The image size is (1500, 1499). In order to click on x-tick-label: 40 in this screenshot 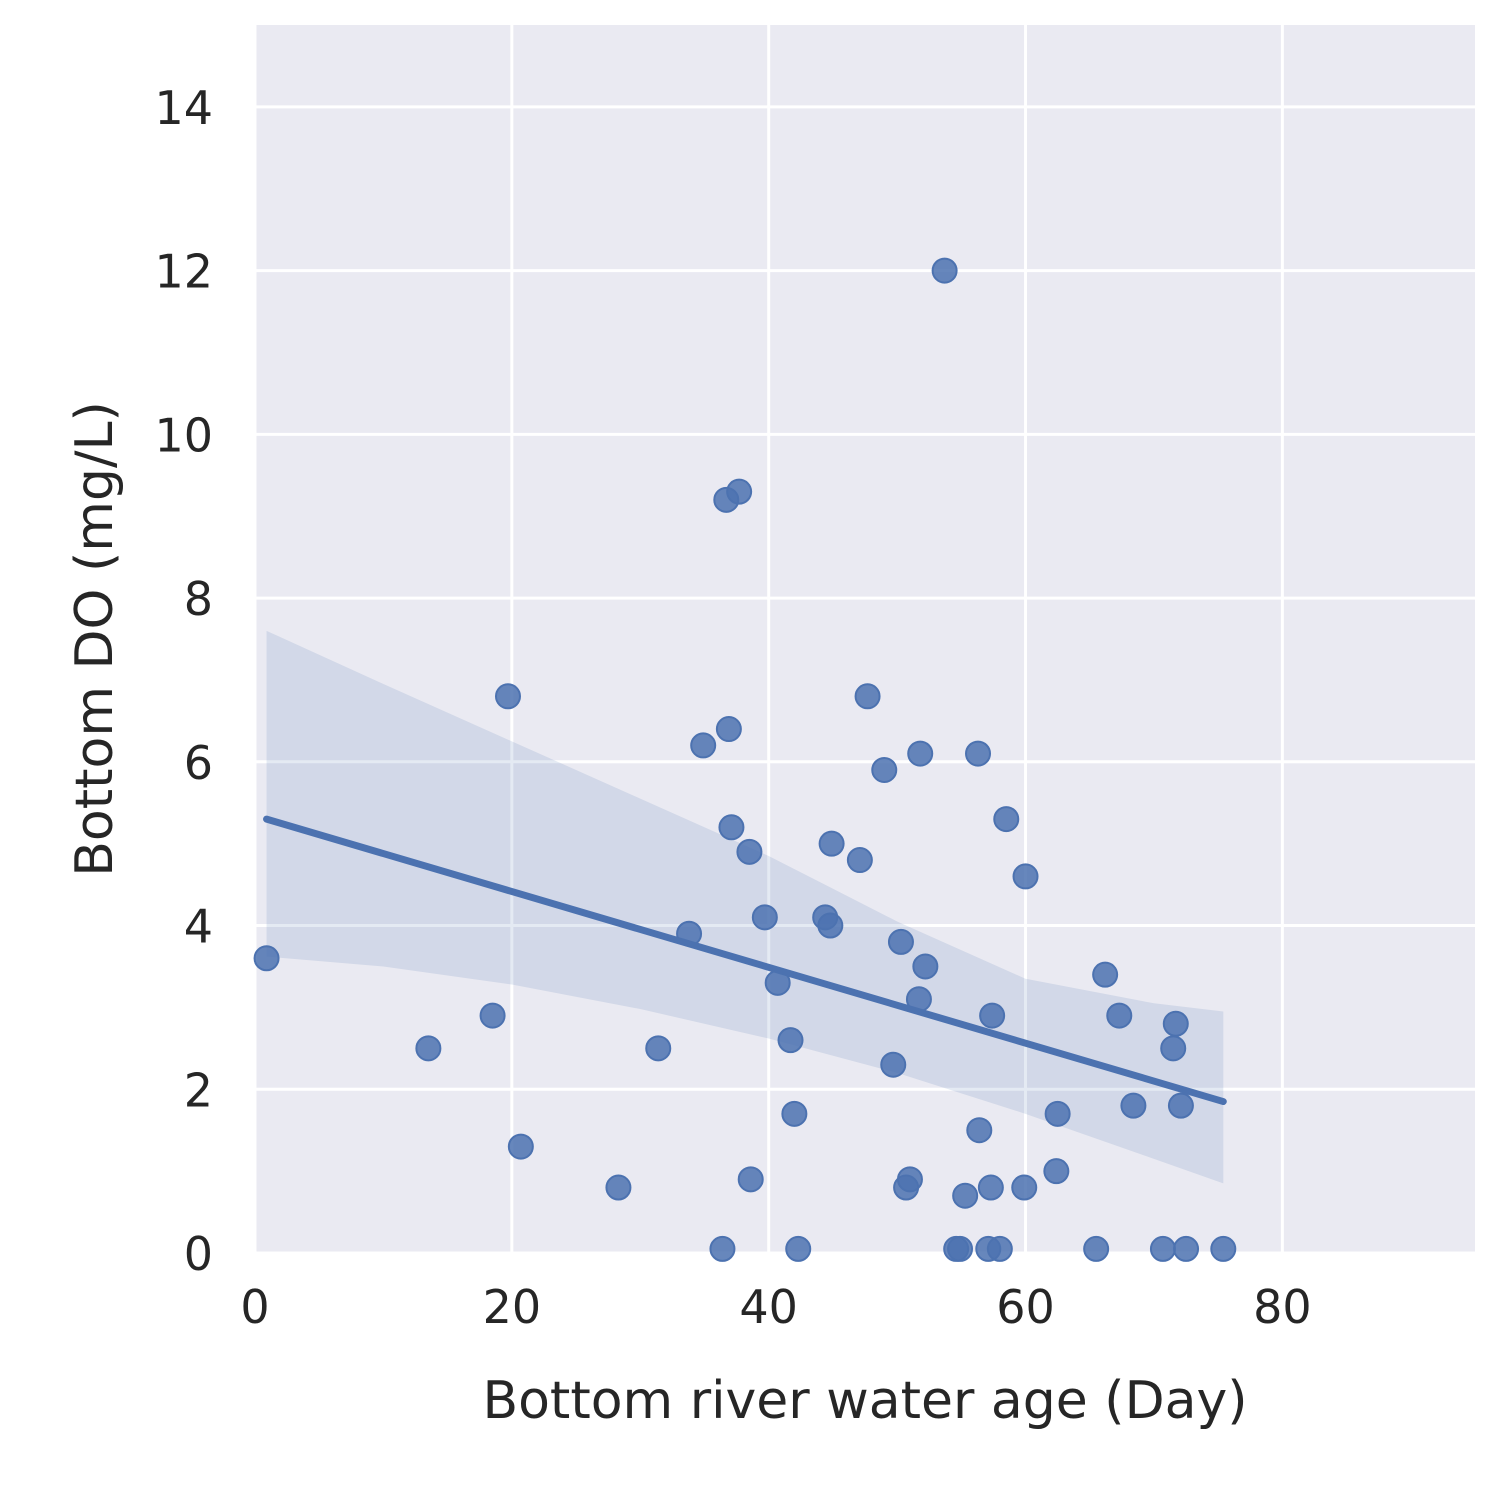, I will do `click(768, 1307)`.